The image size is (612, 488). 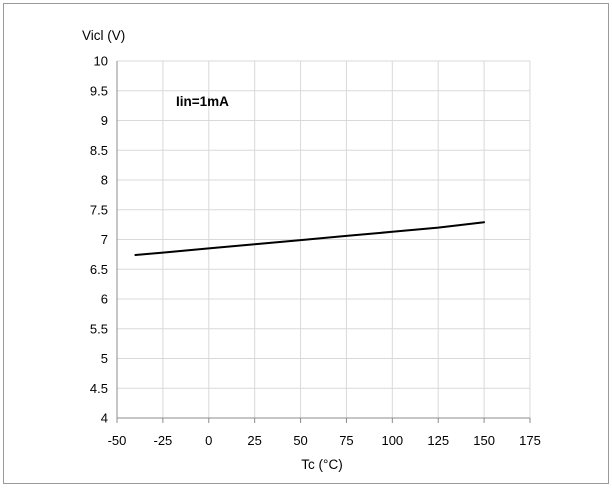 What do you see at coordinates (162, 440) in the screenshot?
I see `x-tick-label: -25` at bounding box center [162, 440].